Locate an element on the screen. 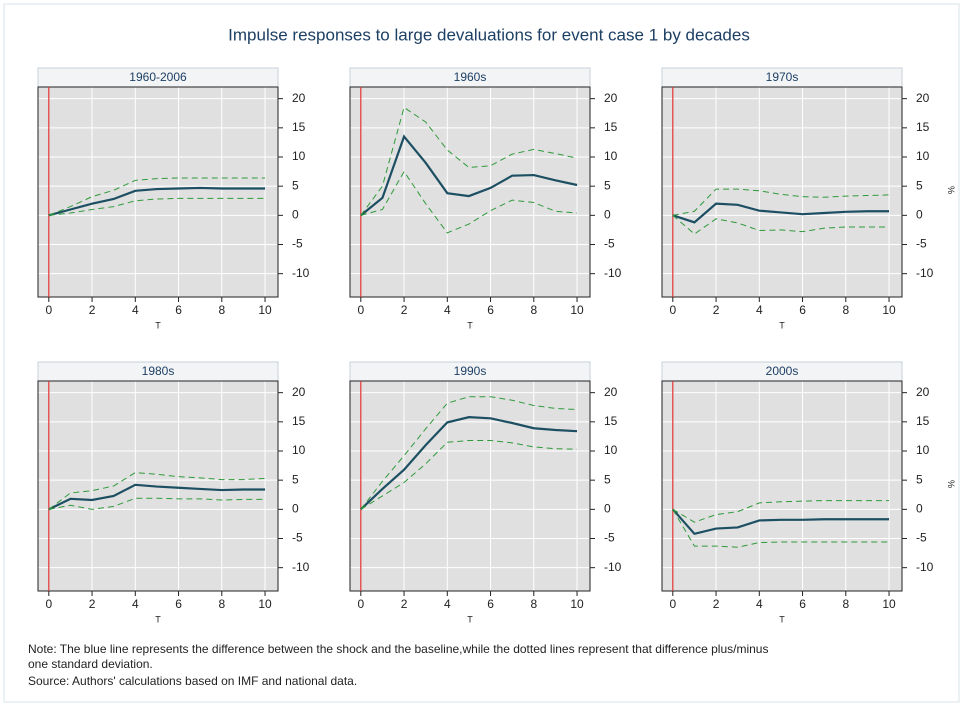  note: one standard deviation. is located at coordinates (90, 664).